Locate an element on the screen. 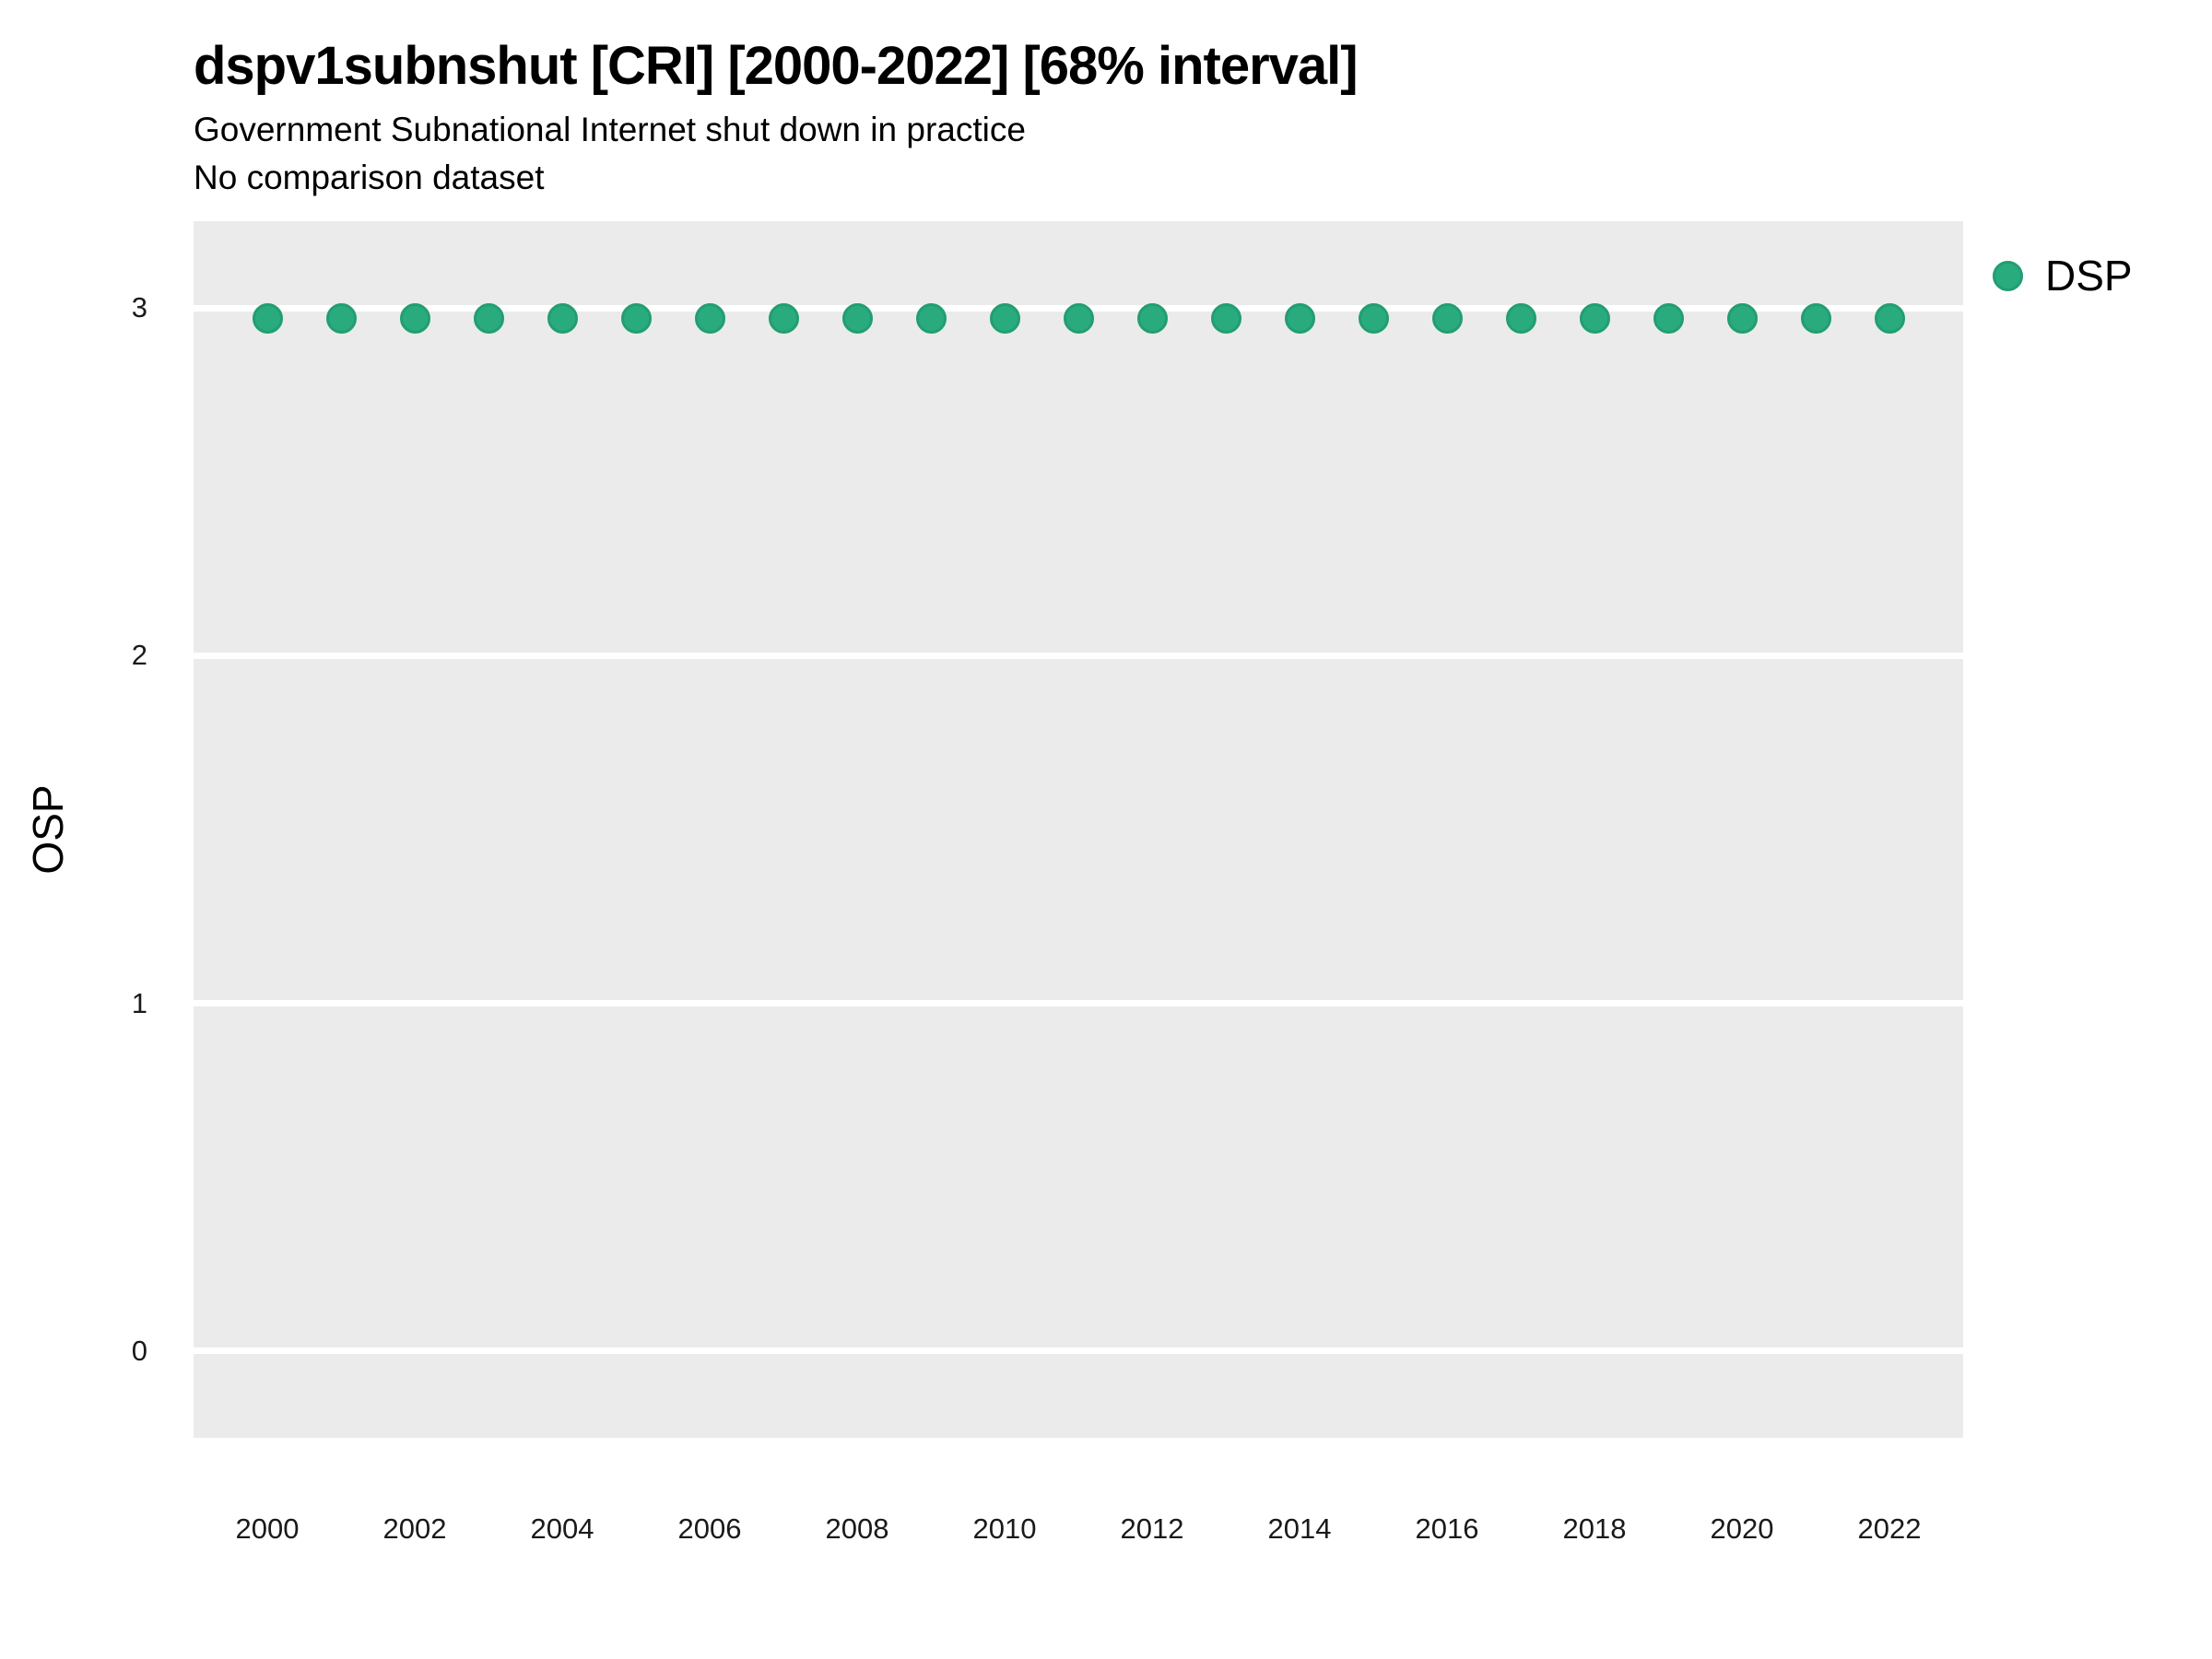  data-point-dsp-2016 is located at coordinates (1447, 319).